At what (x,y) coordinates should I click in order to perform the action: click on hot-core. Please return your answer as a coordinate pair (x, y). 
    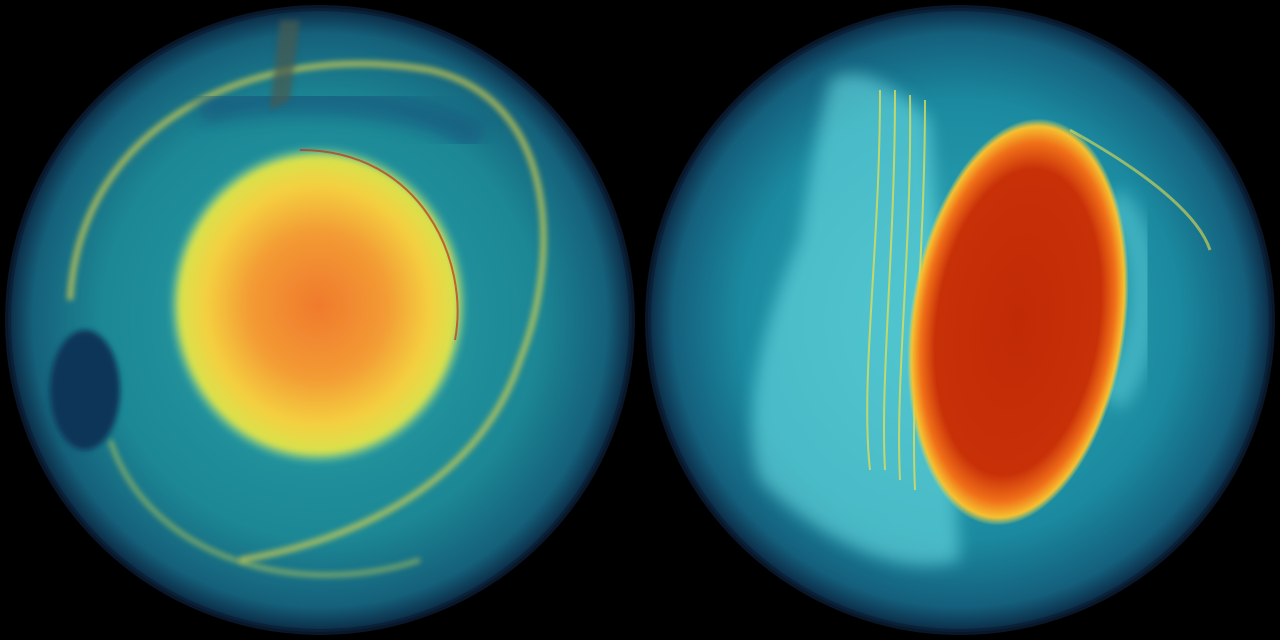
    Looking at the image, I should click on (1018, 322).